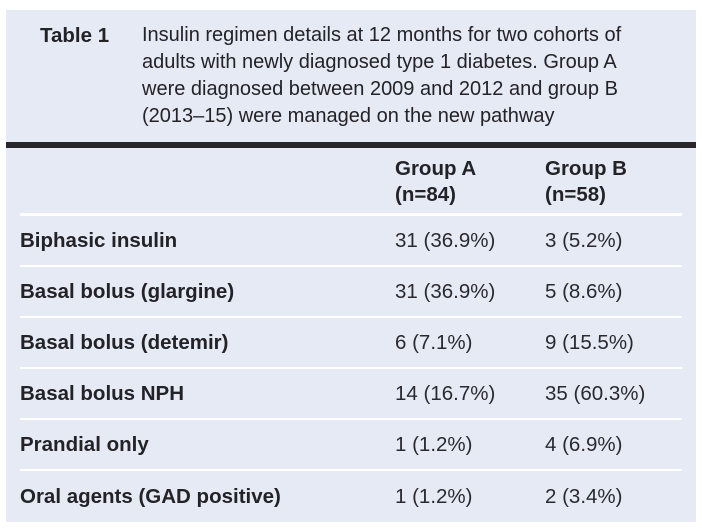  What do you see at coordinates (584, 444) in the screenshot?
I see `group-b-value: 4 (6.9%)` at bounding box center [584, 444].